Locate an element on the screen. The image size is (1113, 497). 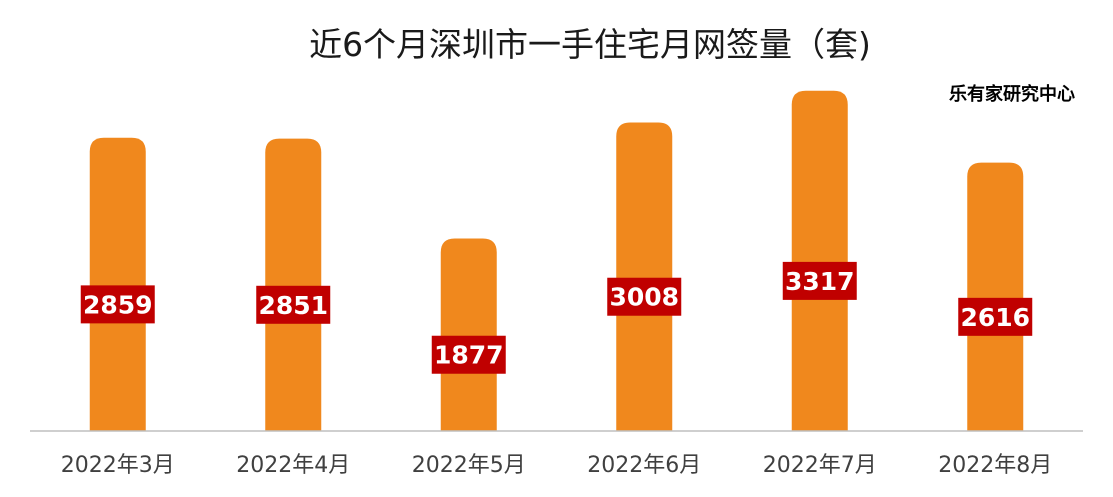
data-label: 3317 is located at coordinates (819, 280).